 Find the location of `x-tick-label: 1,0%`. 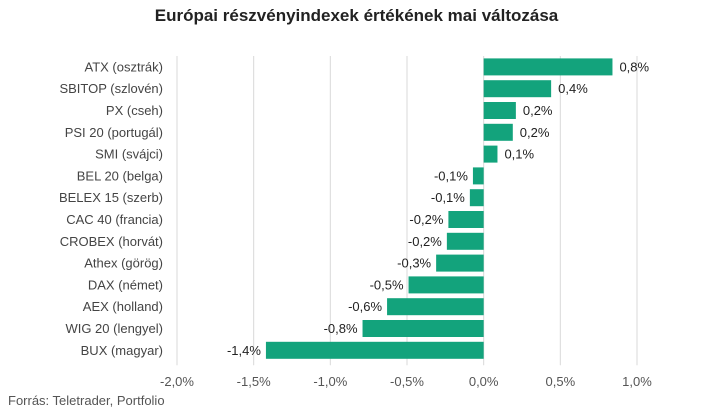

x-tick-label: 1,0% is located at coordinates (637, 381).